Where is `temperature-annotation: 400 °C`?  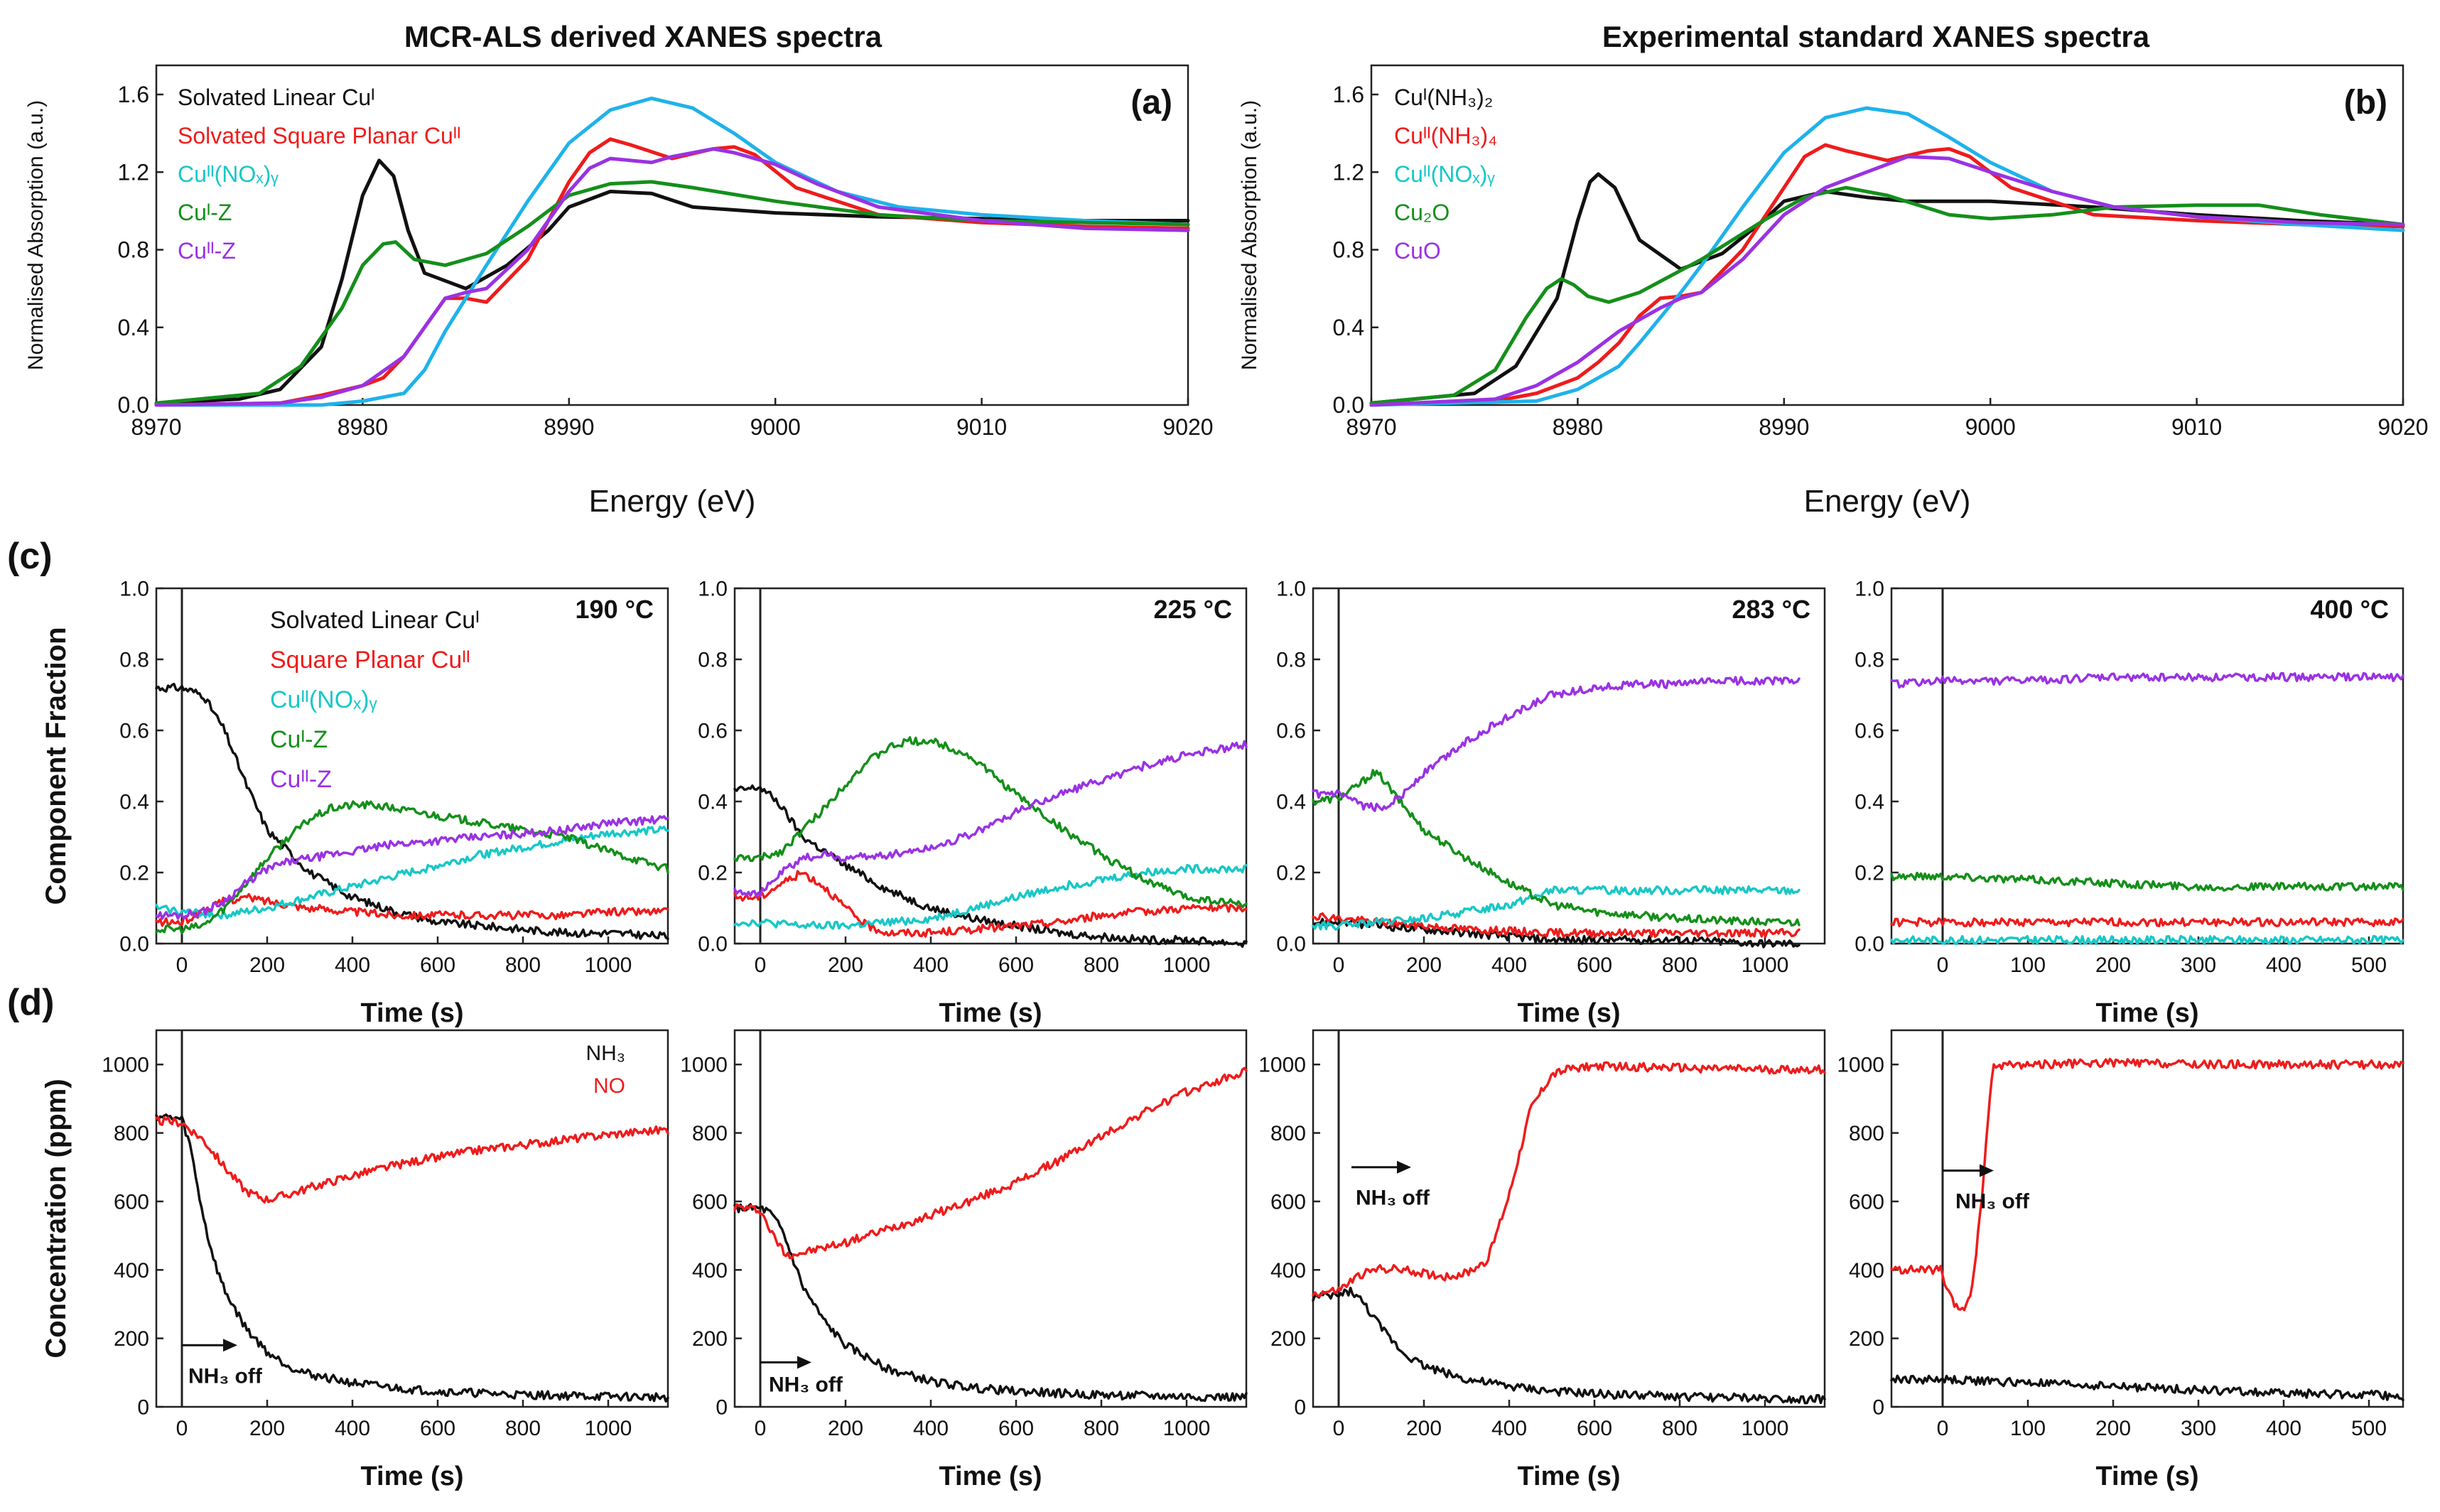 temperature-annotation: 400 °C is located at coordinates (2350, 609).